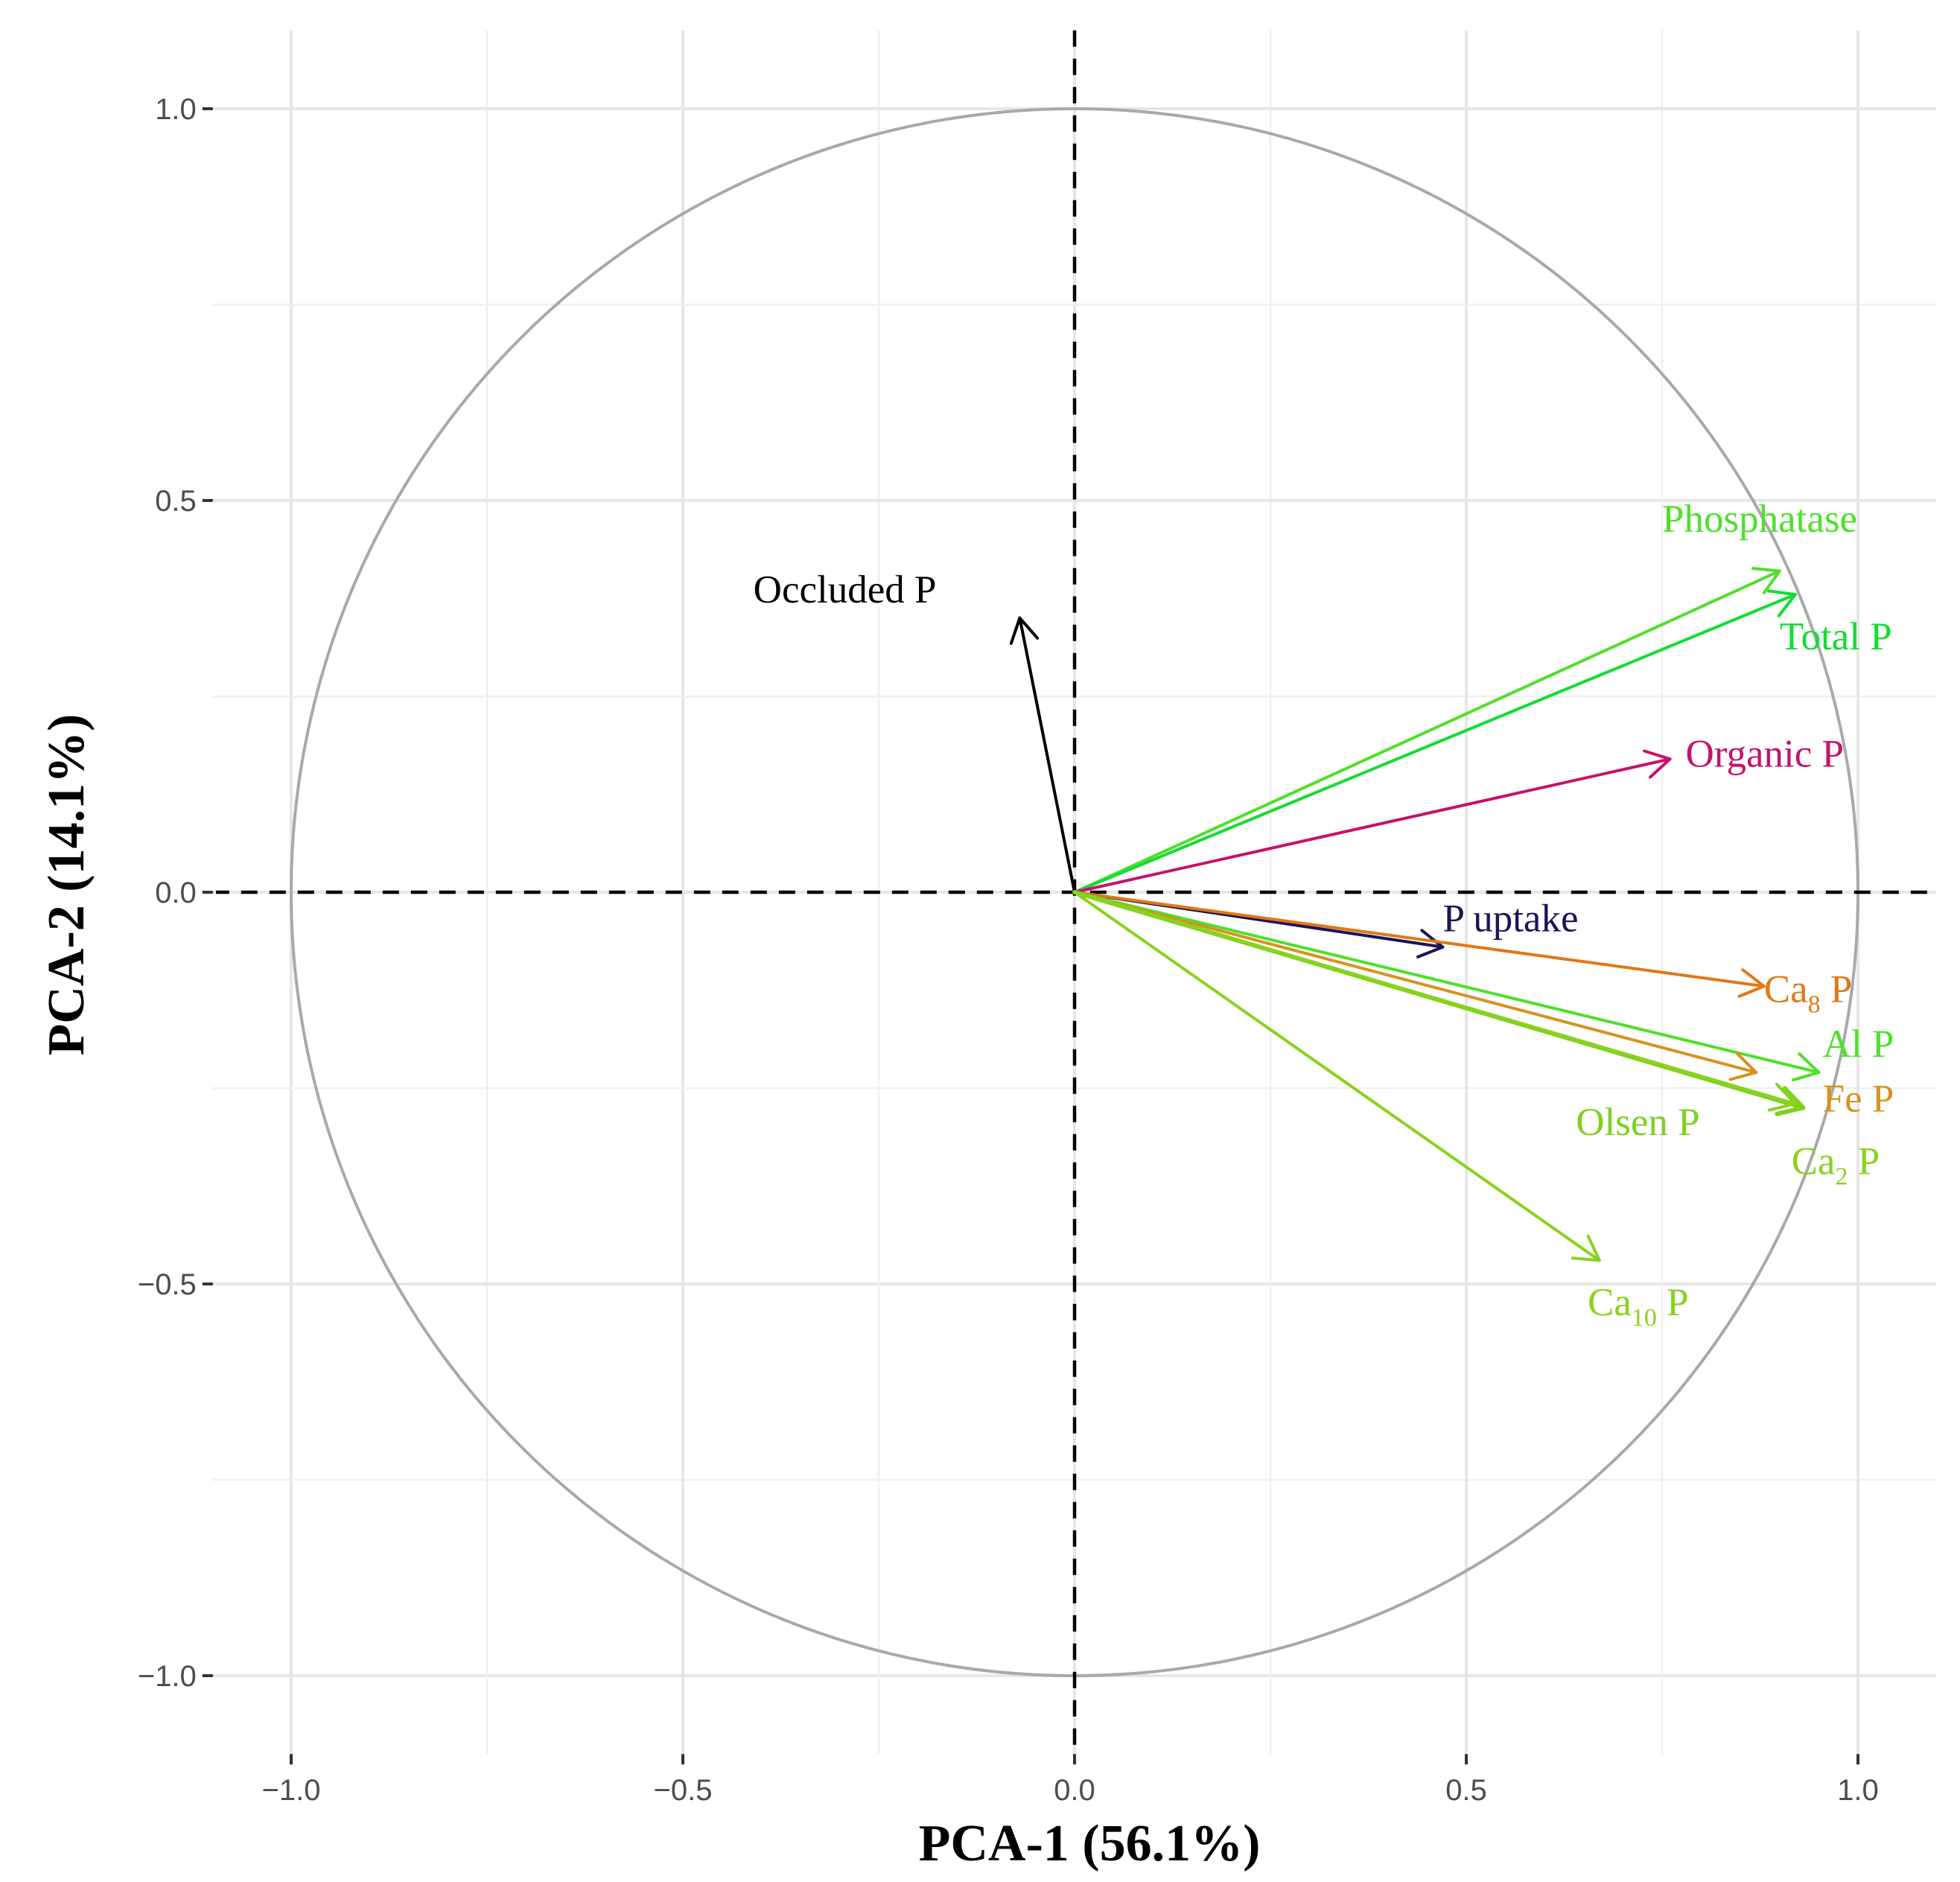 This screenshot has width=1960, height=1882. Describe the element at coordinates (176, 893) in the screenshot. I see `y-tick-label: 0.0` at that location.